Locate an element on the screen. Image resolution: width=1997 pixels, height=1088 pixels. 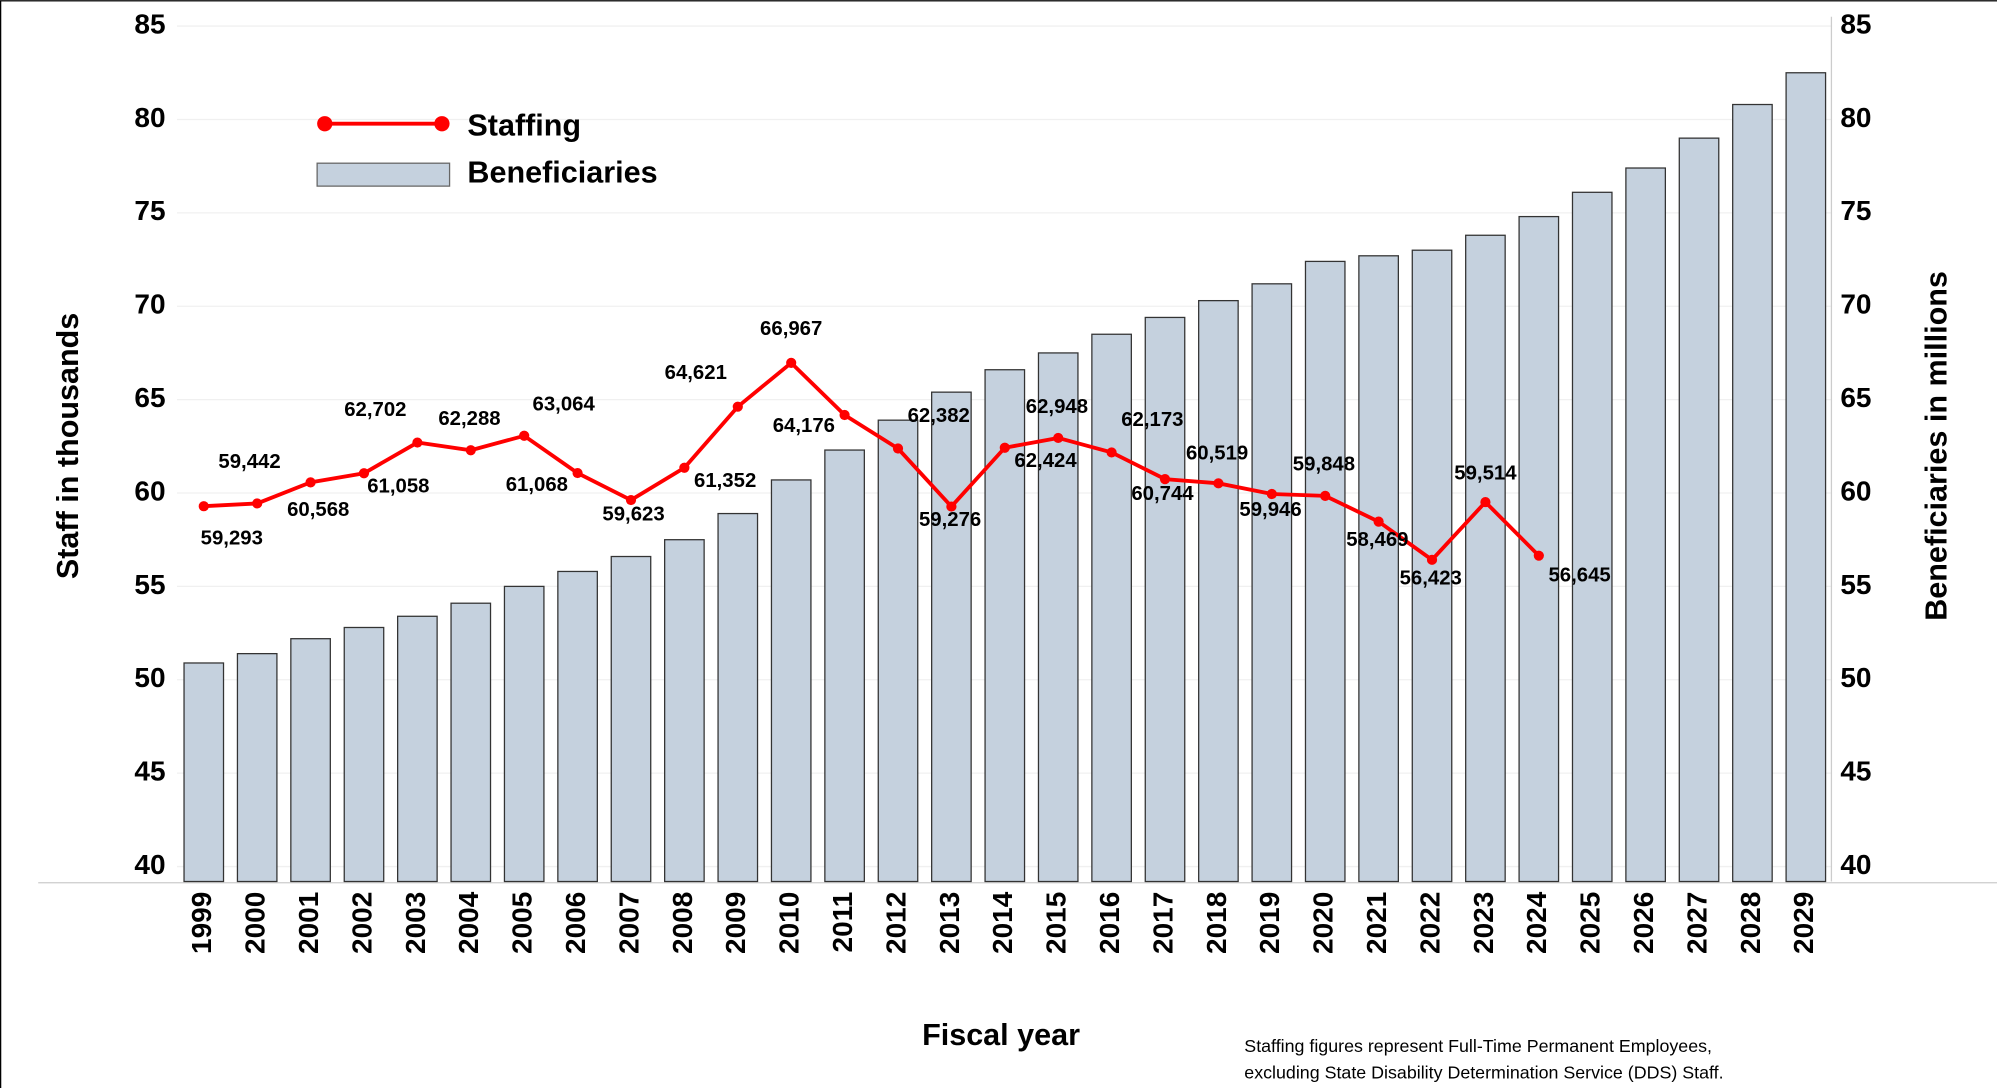
y-tick-label: 75 is located at coordinates (149, 210).